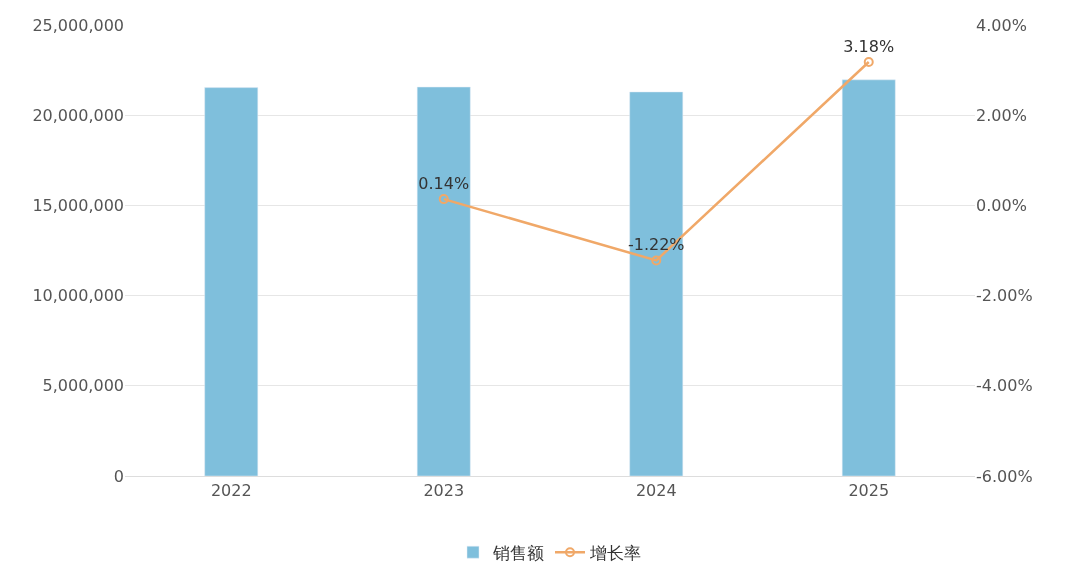  Describe the element at coordinates (78, 25) in the screenshot. I see `y-tick-label: 25,000,000` at that location.